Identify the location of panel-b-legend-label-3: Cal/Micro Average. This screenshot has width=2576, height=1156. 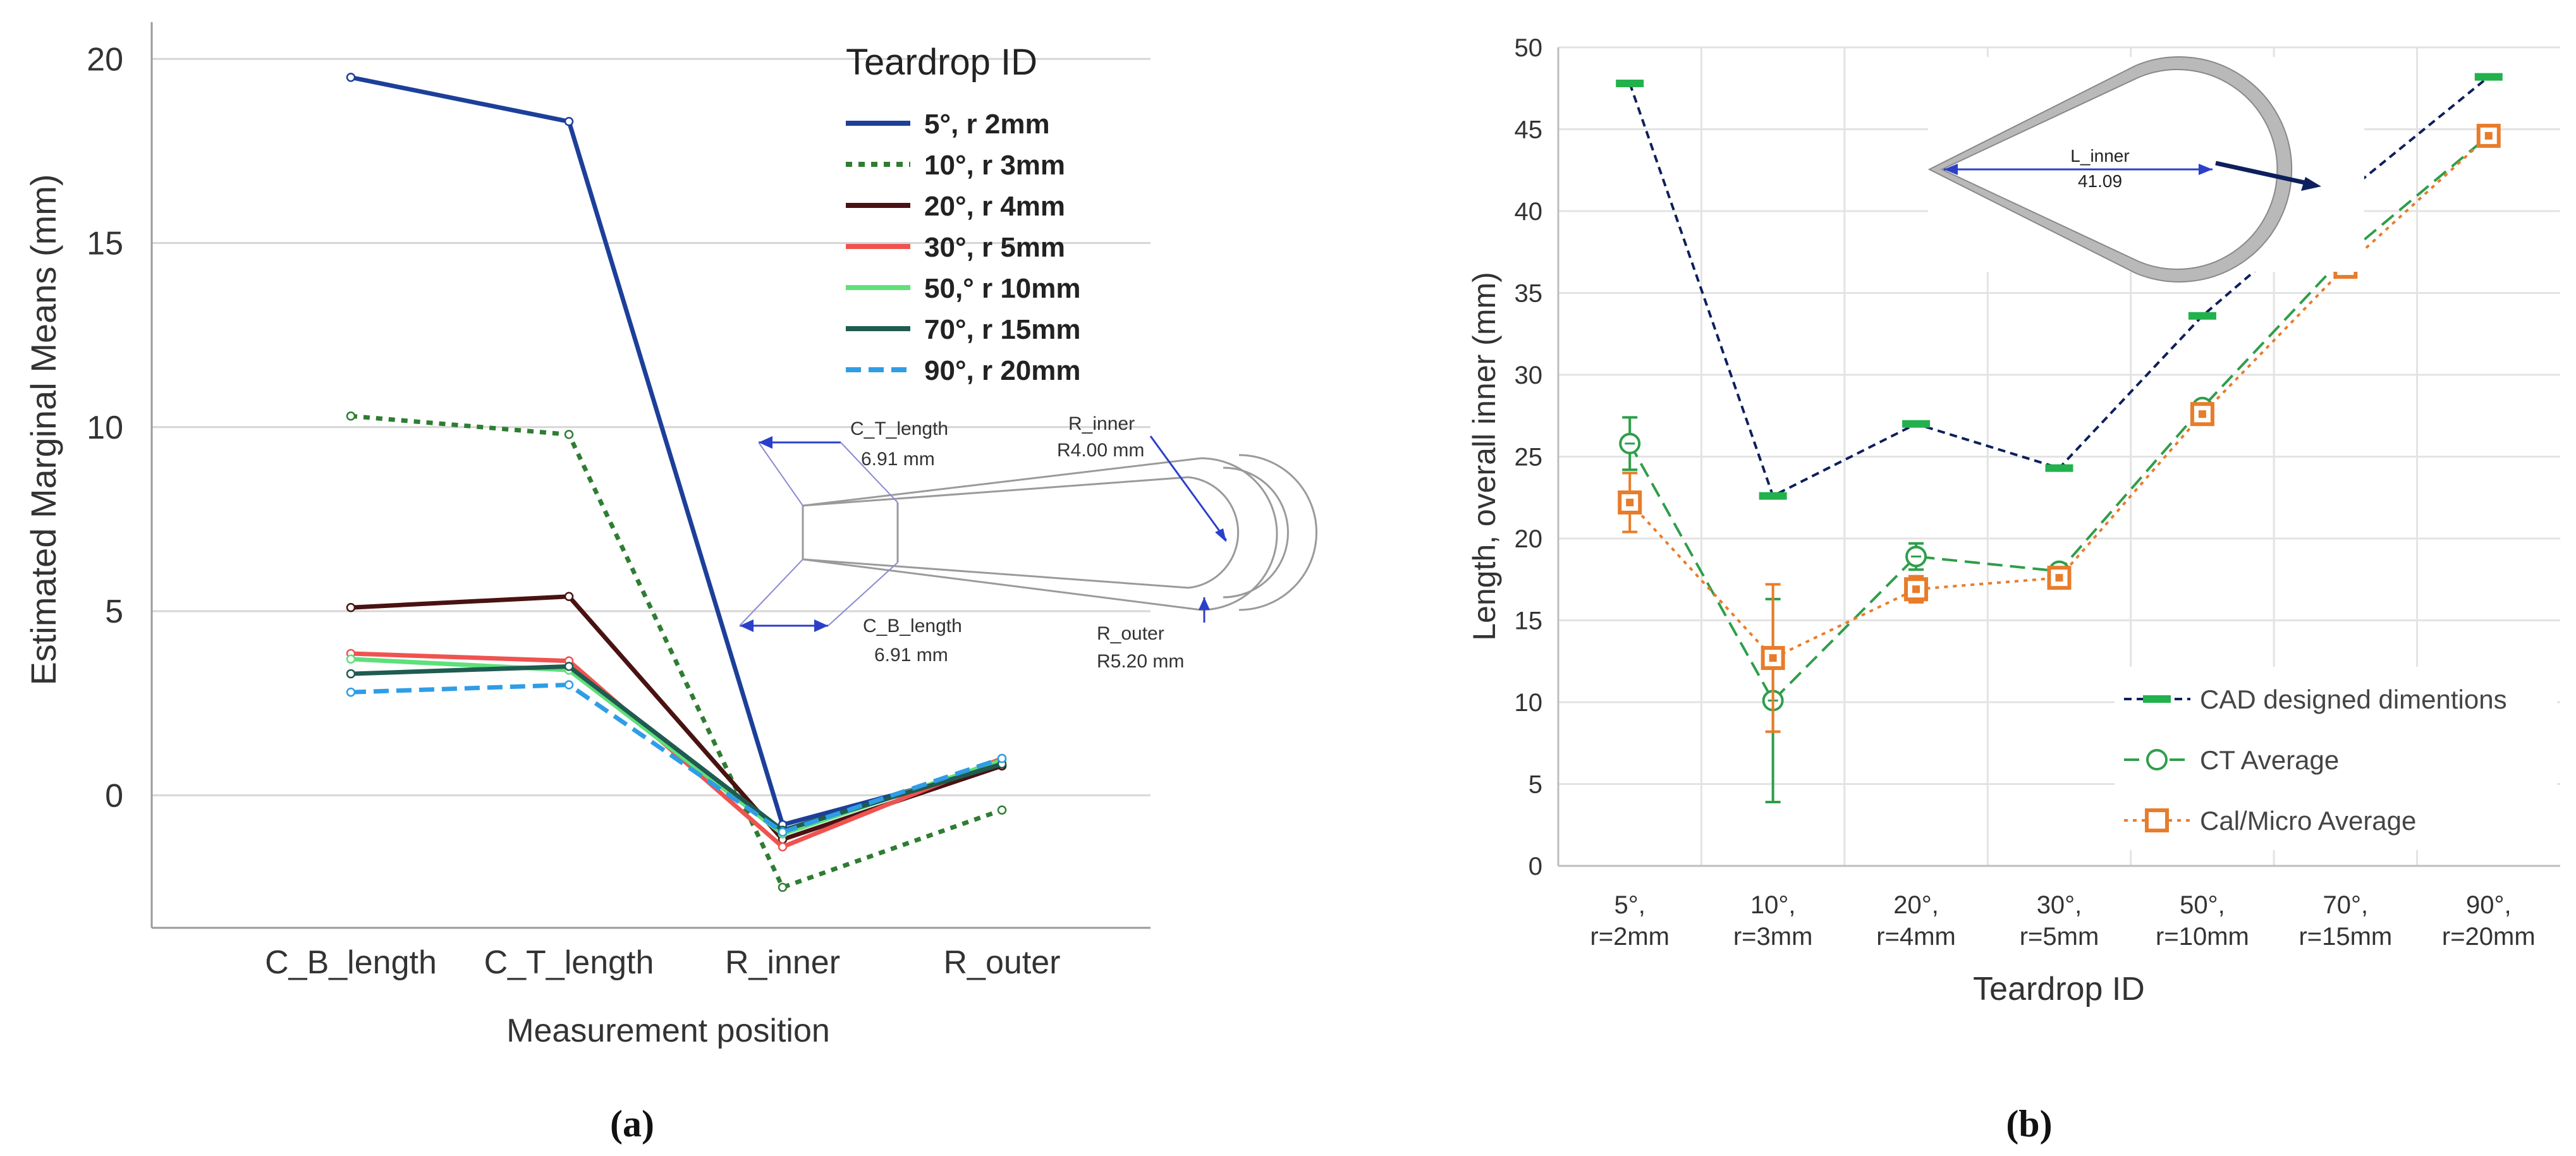
(2308, 821).